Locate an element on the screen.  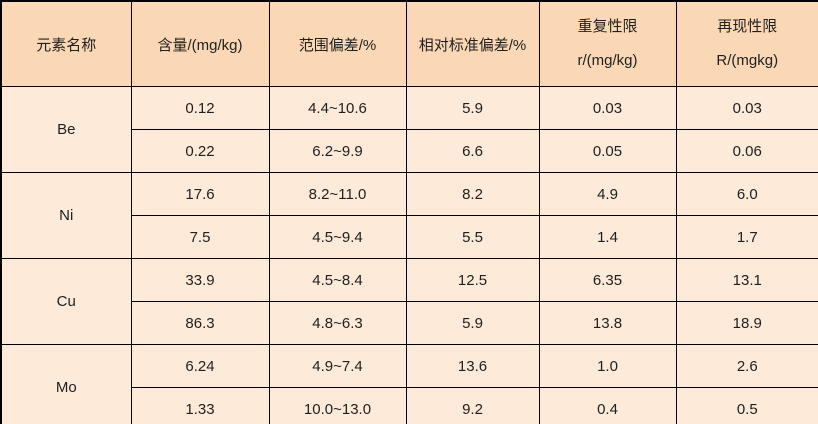
content-cell: 0.12 is located at coordinates (200, 108).